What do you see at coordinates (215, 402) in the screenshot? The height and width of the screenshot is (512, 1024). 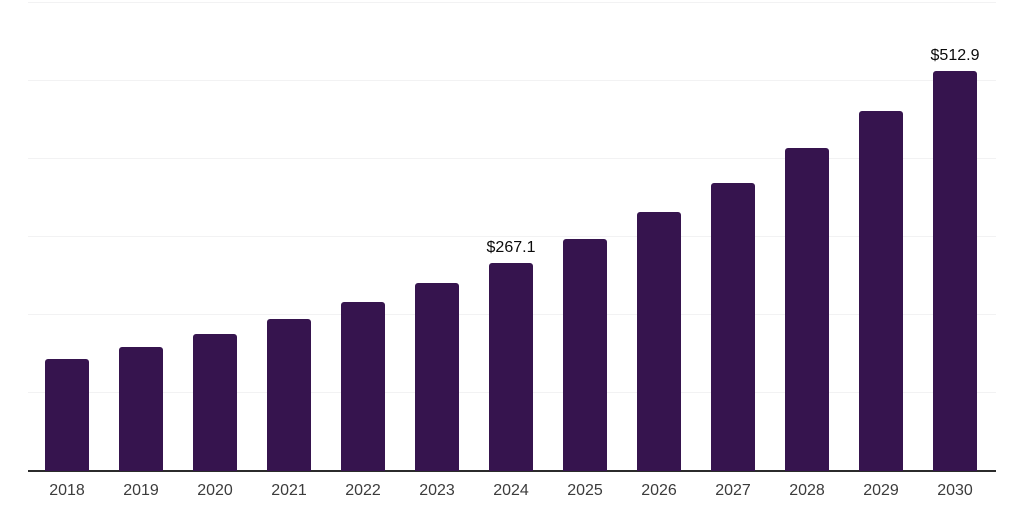 I see `bar-2020` at bounding box center [215, 402].